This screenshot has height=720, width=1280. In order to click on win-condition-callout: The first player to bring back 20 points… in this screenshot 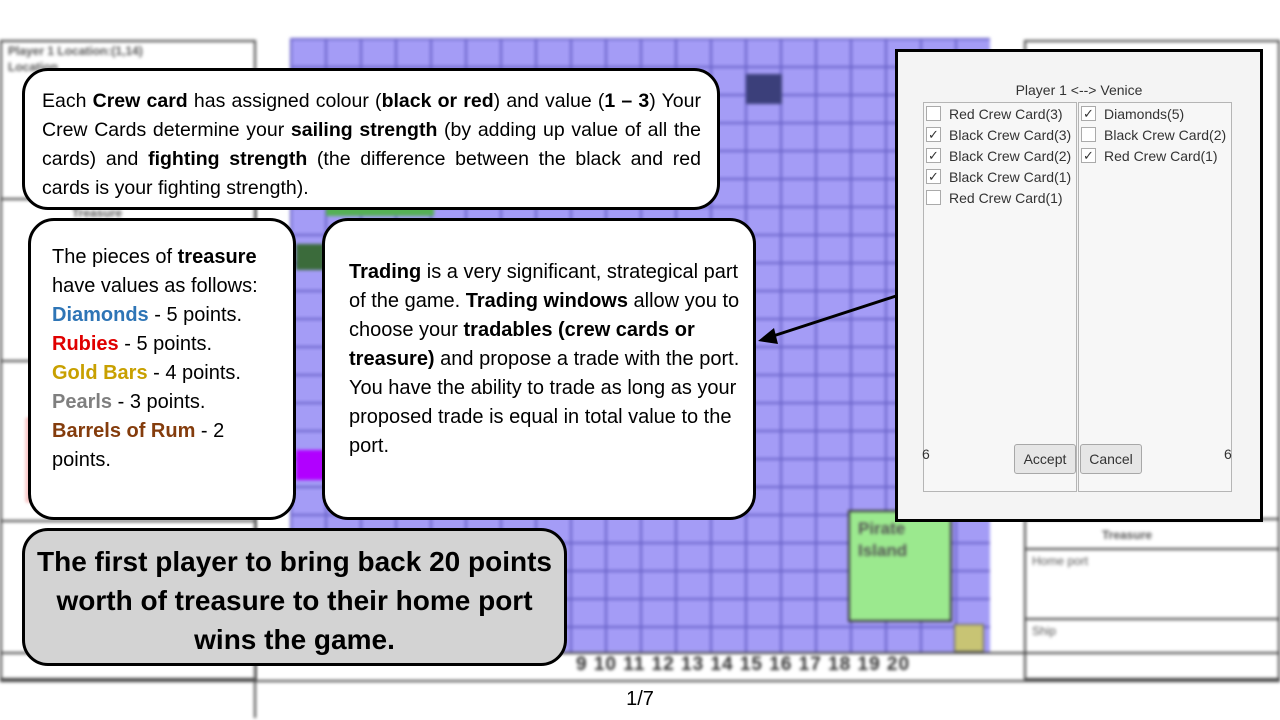, I will do `click(294, 597)`.